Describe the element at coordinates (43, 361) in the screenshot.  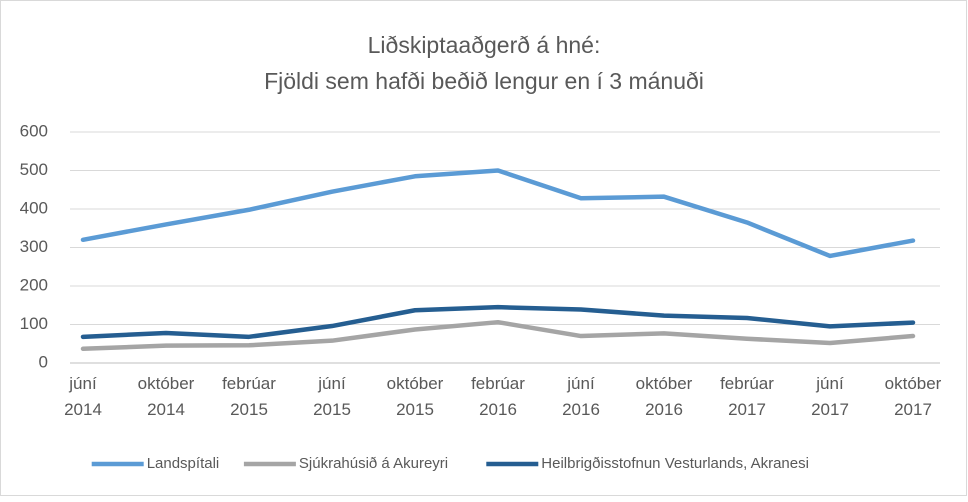
I see `y-tick-label: 0` at that location.